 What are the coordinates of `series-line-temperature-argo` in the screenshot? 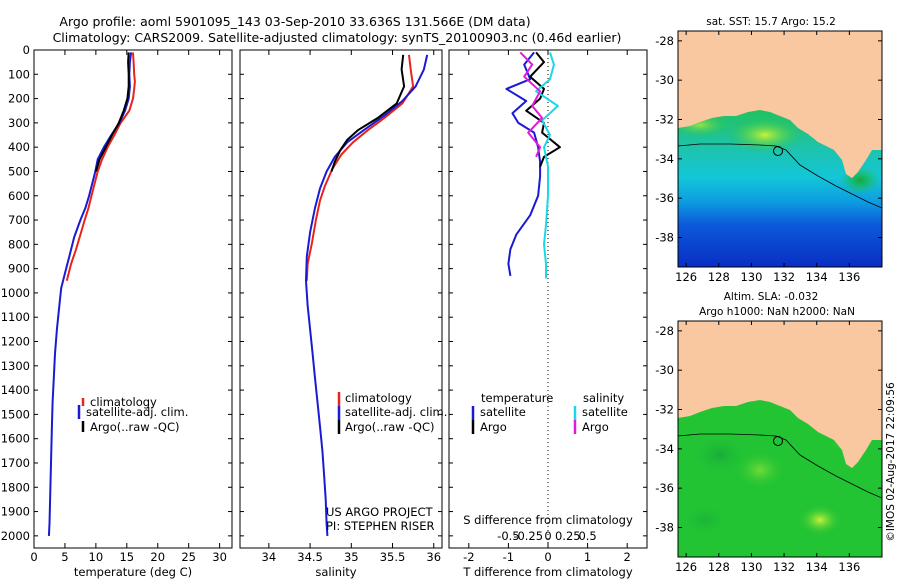 It's located at (543, 109).